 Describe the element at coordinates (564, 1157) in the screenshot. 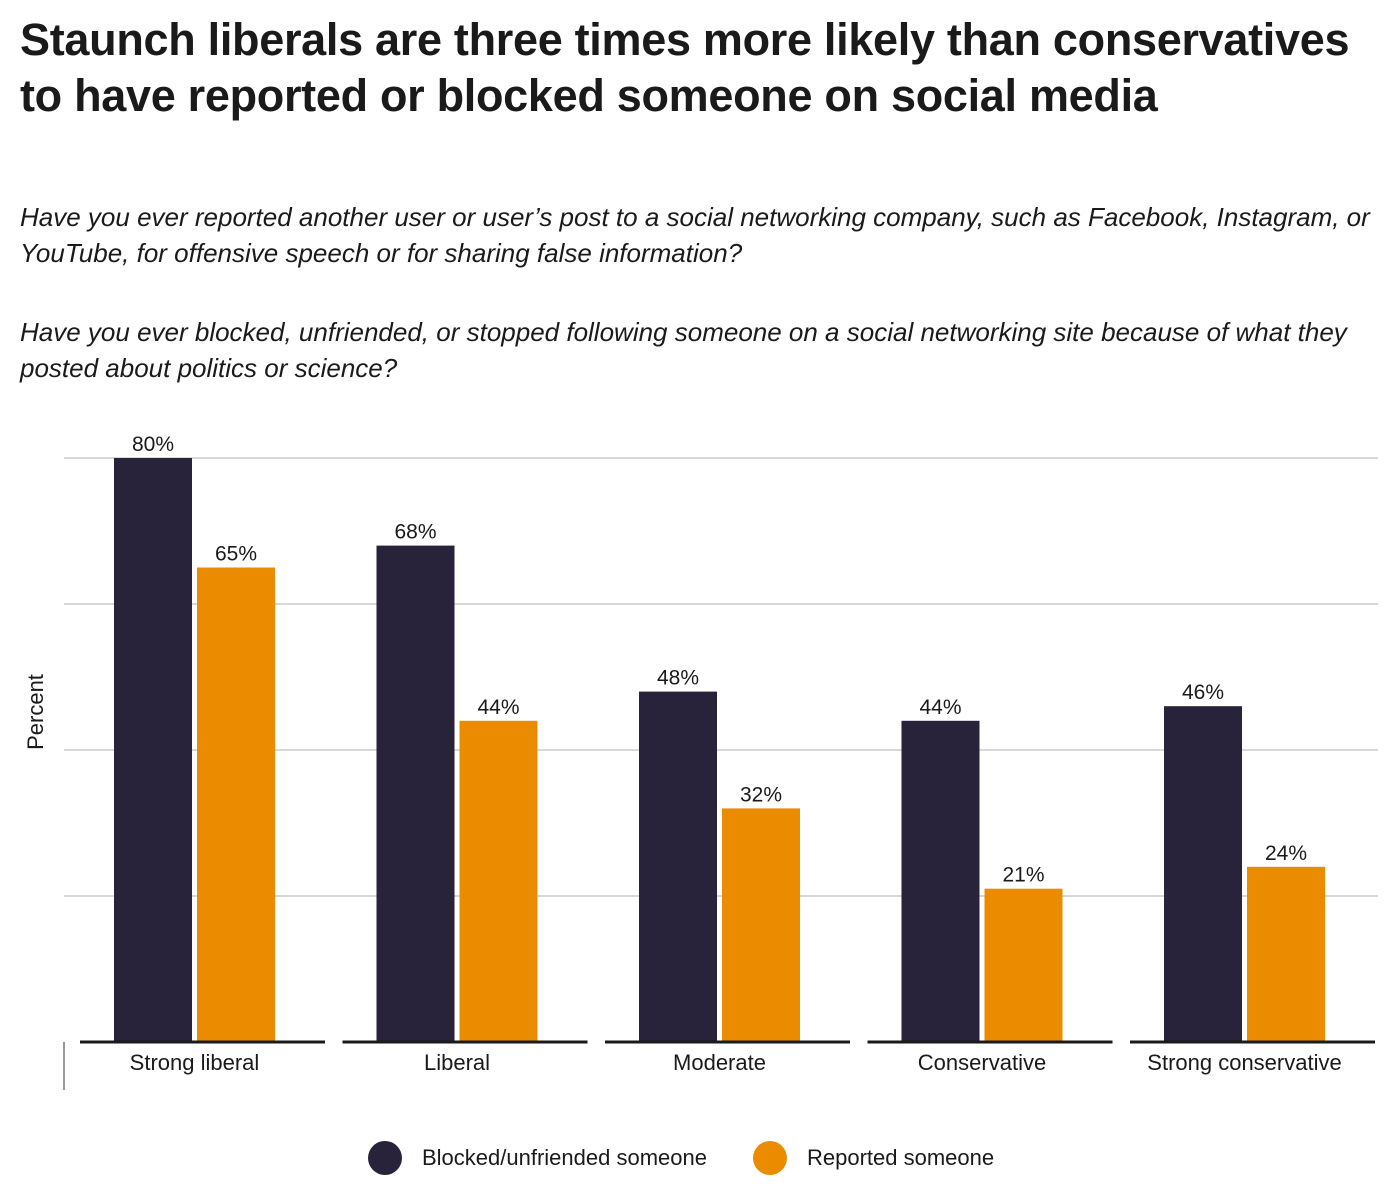

I see `legend-label-blocked: Blocked/unfriended someone` at that location.